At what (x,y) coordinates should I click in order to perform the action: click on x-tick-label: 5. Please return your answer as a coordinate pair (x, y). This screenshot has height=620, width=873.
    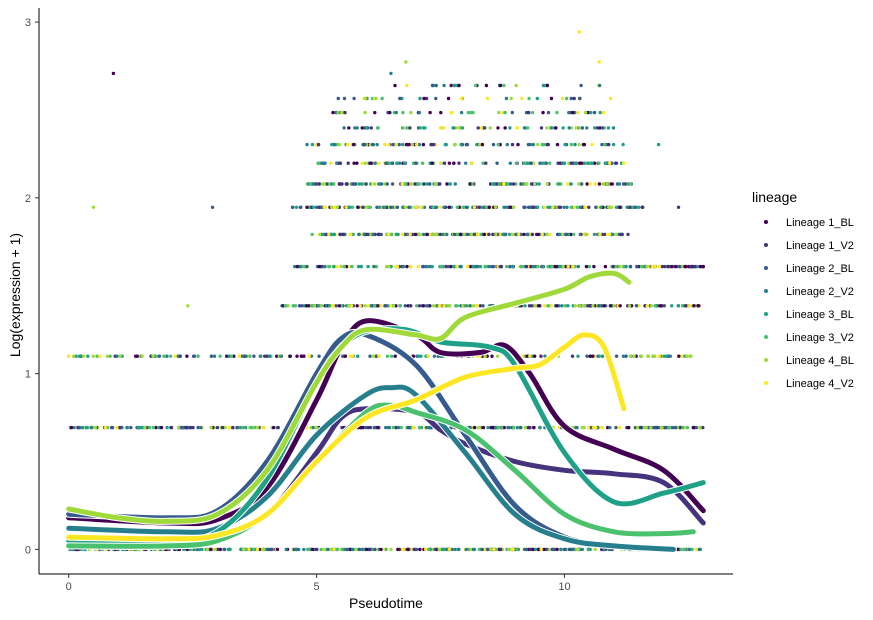
    Looking at the image, I should click on (317, 587).